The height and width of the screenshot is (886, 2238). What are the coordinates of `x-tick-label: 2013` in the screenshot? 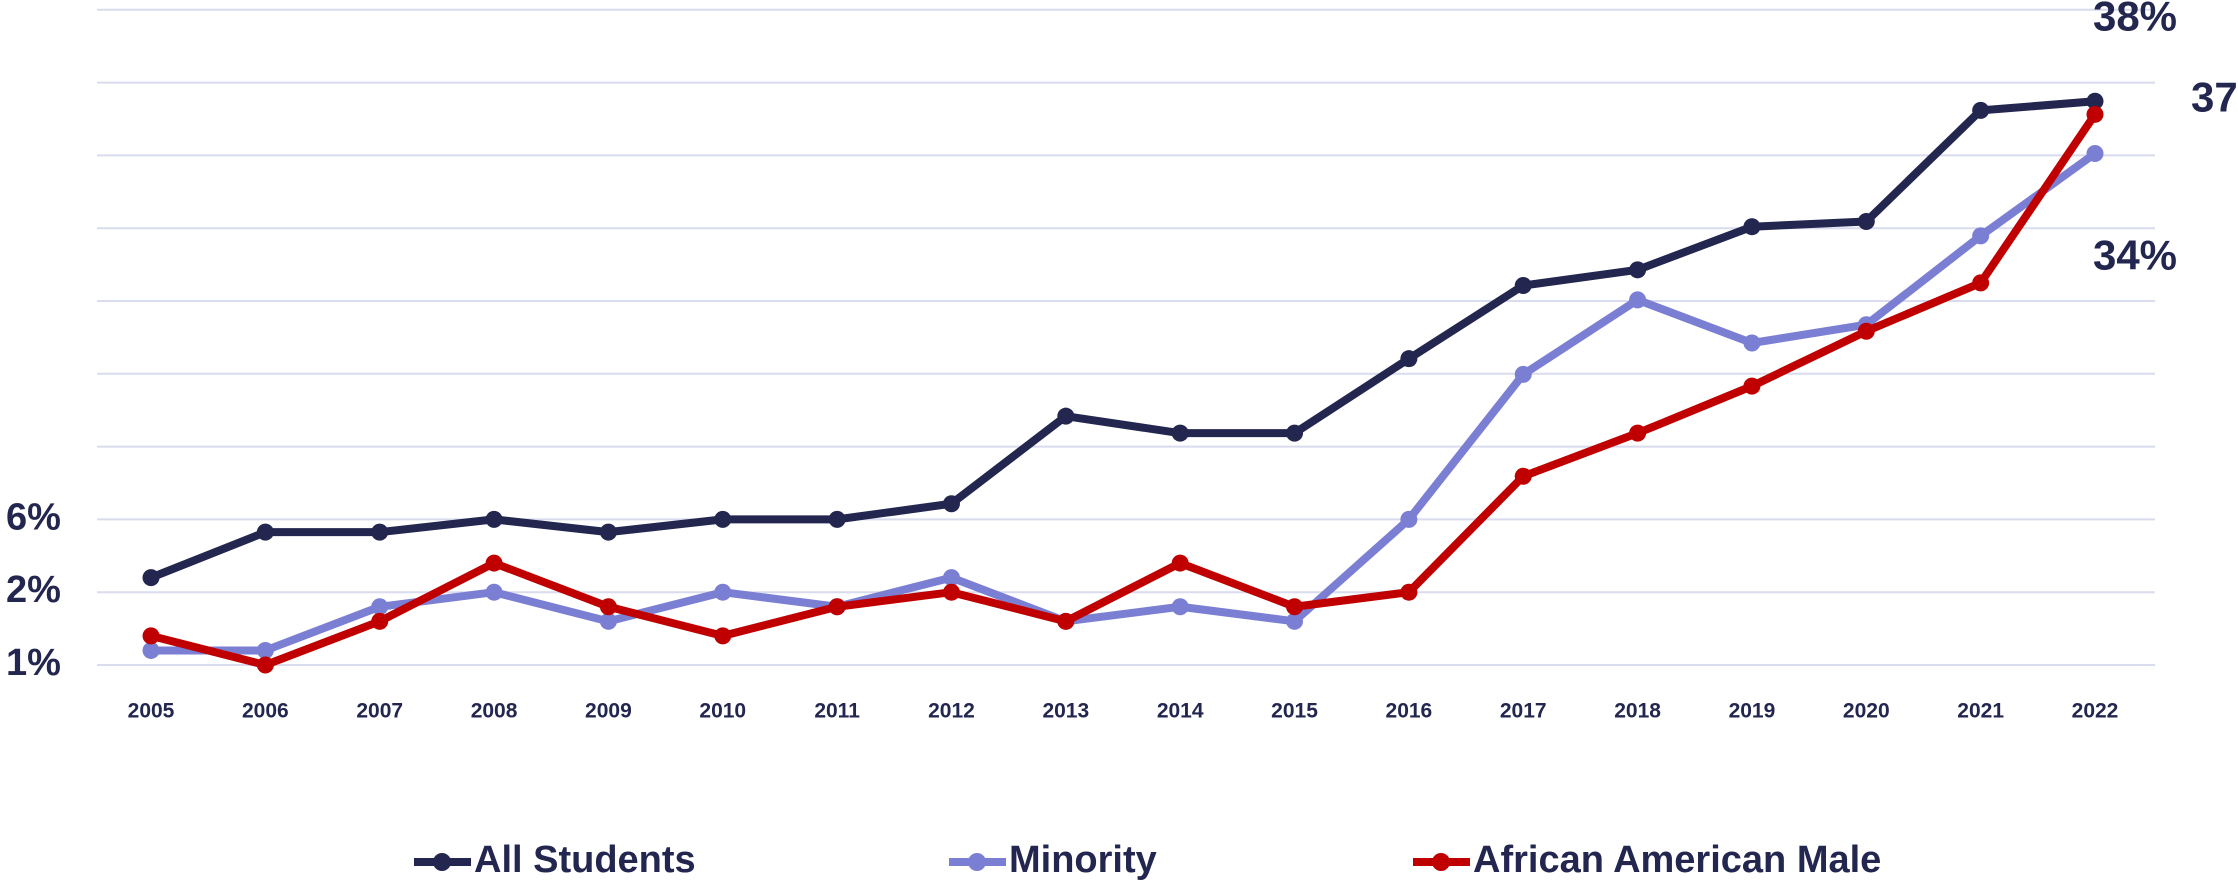 It's located at (1065, 711).